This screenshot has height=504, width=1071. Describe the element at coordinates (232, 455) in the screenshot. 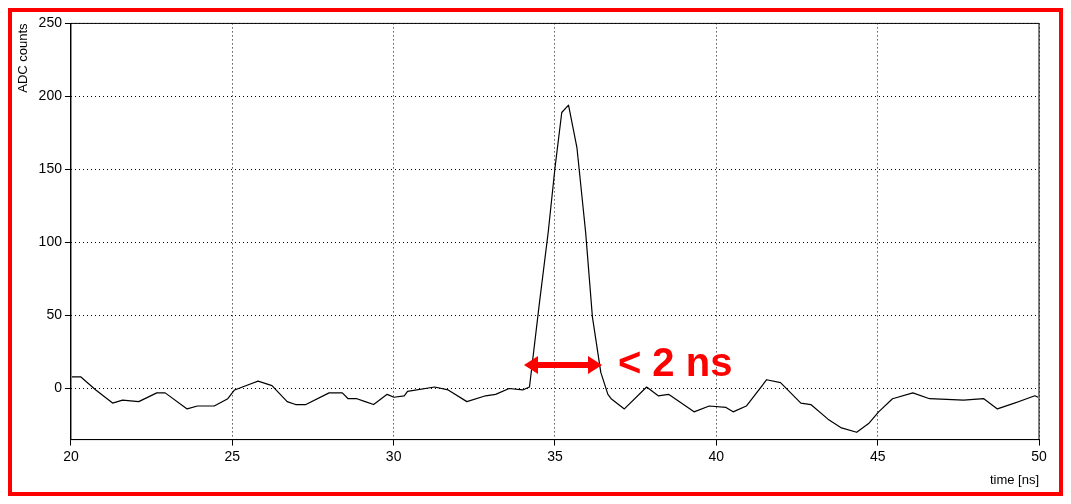

I see `x-tick-label: 25` at that location.